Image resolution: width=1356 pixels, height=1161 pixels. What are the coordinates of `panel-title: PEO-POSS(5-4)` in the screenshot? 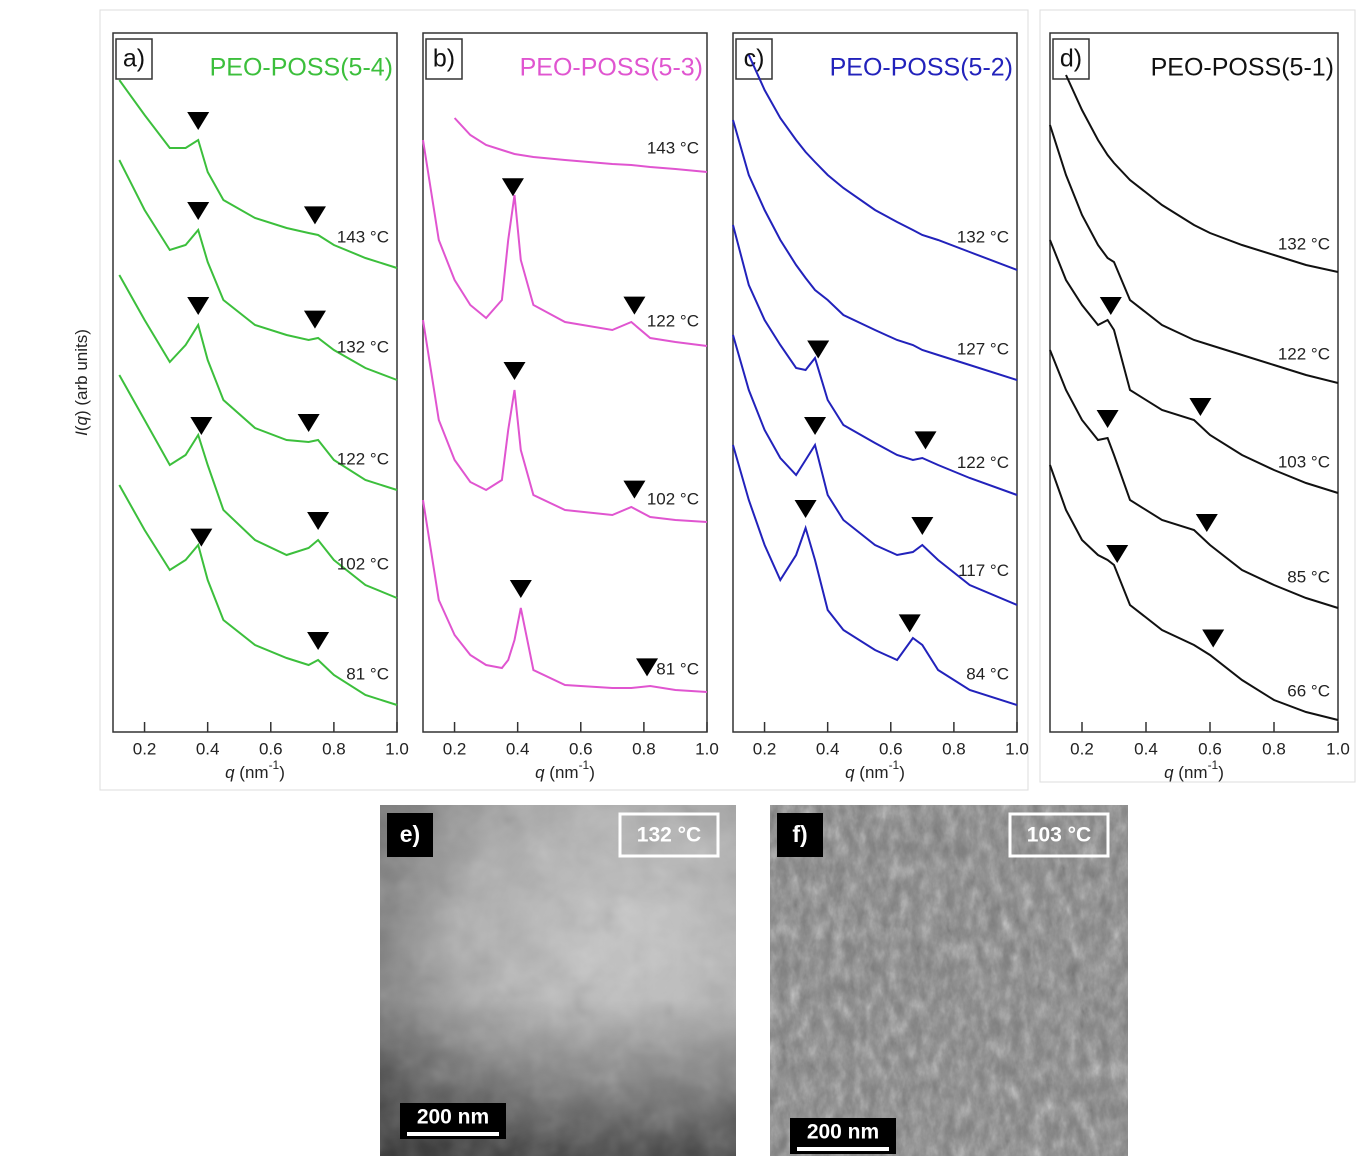 It's located at (301, 68).